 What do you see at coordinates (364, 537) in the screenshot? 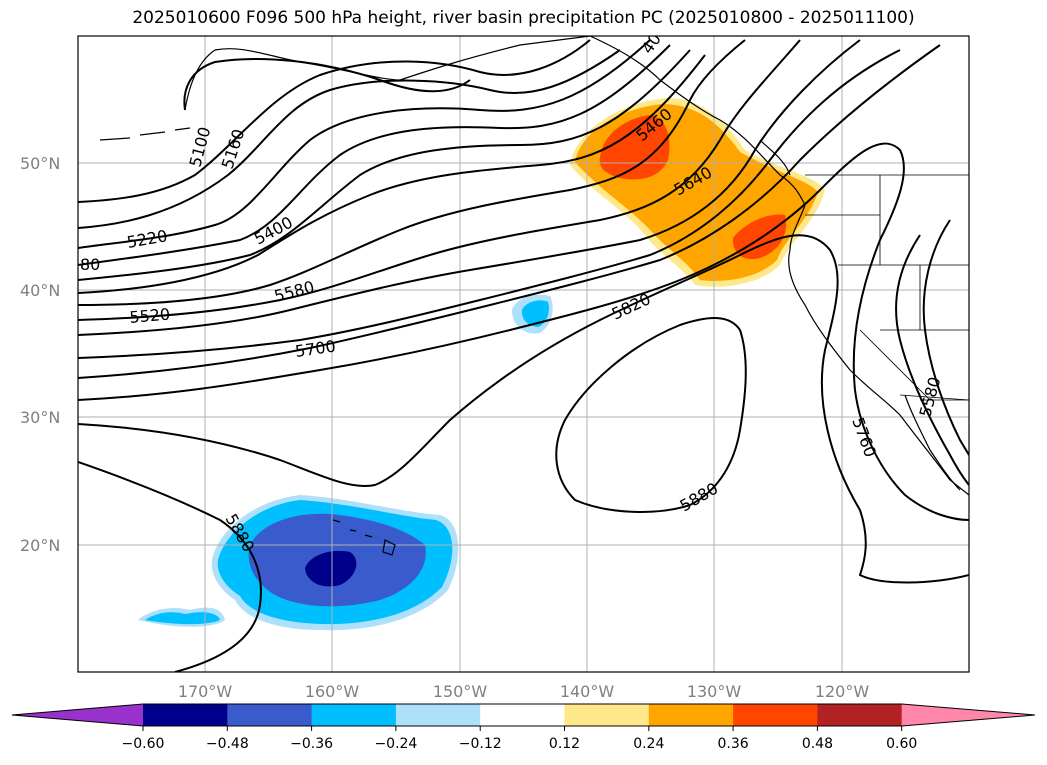
I see `coastline-hawaii` at bounding box center [364, 537].